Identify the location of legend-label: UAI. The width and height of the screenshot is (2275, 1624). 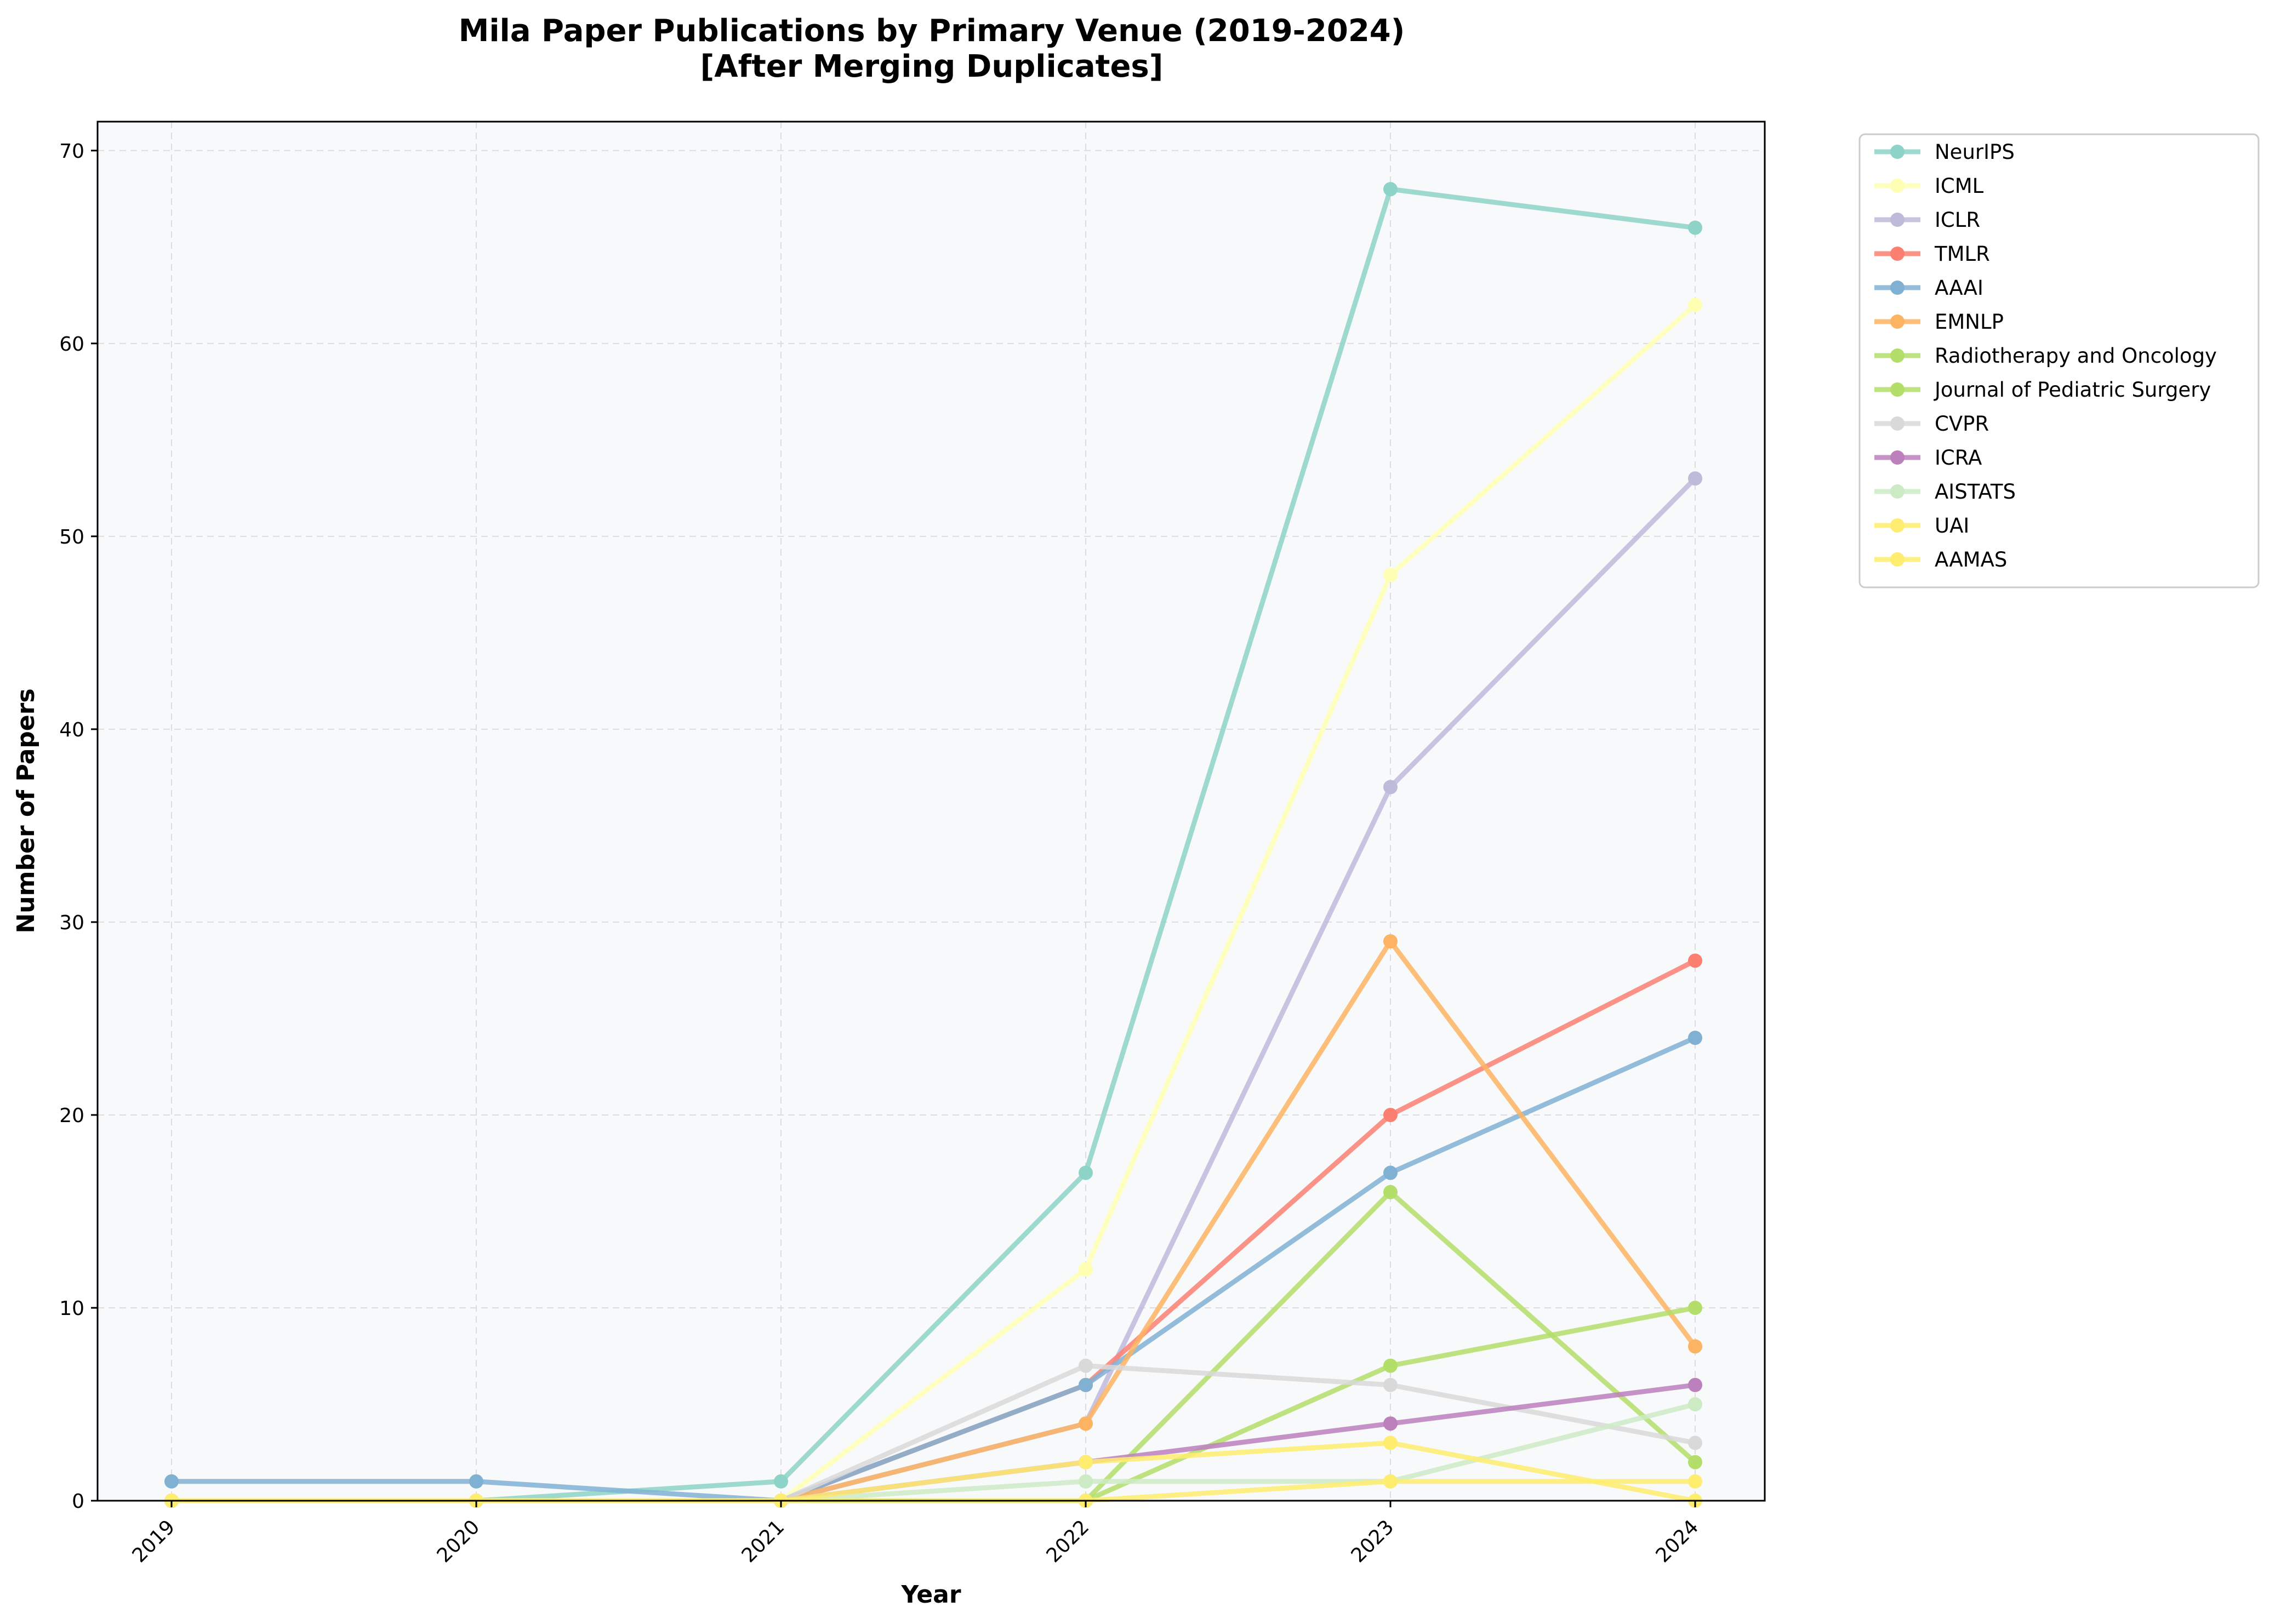
(1952, 525).